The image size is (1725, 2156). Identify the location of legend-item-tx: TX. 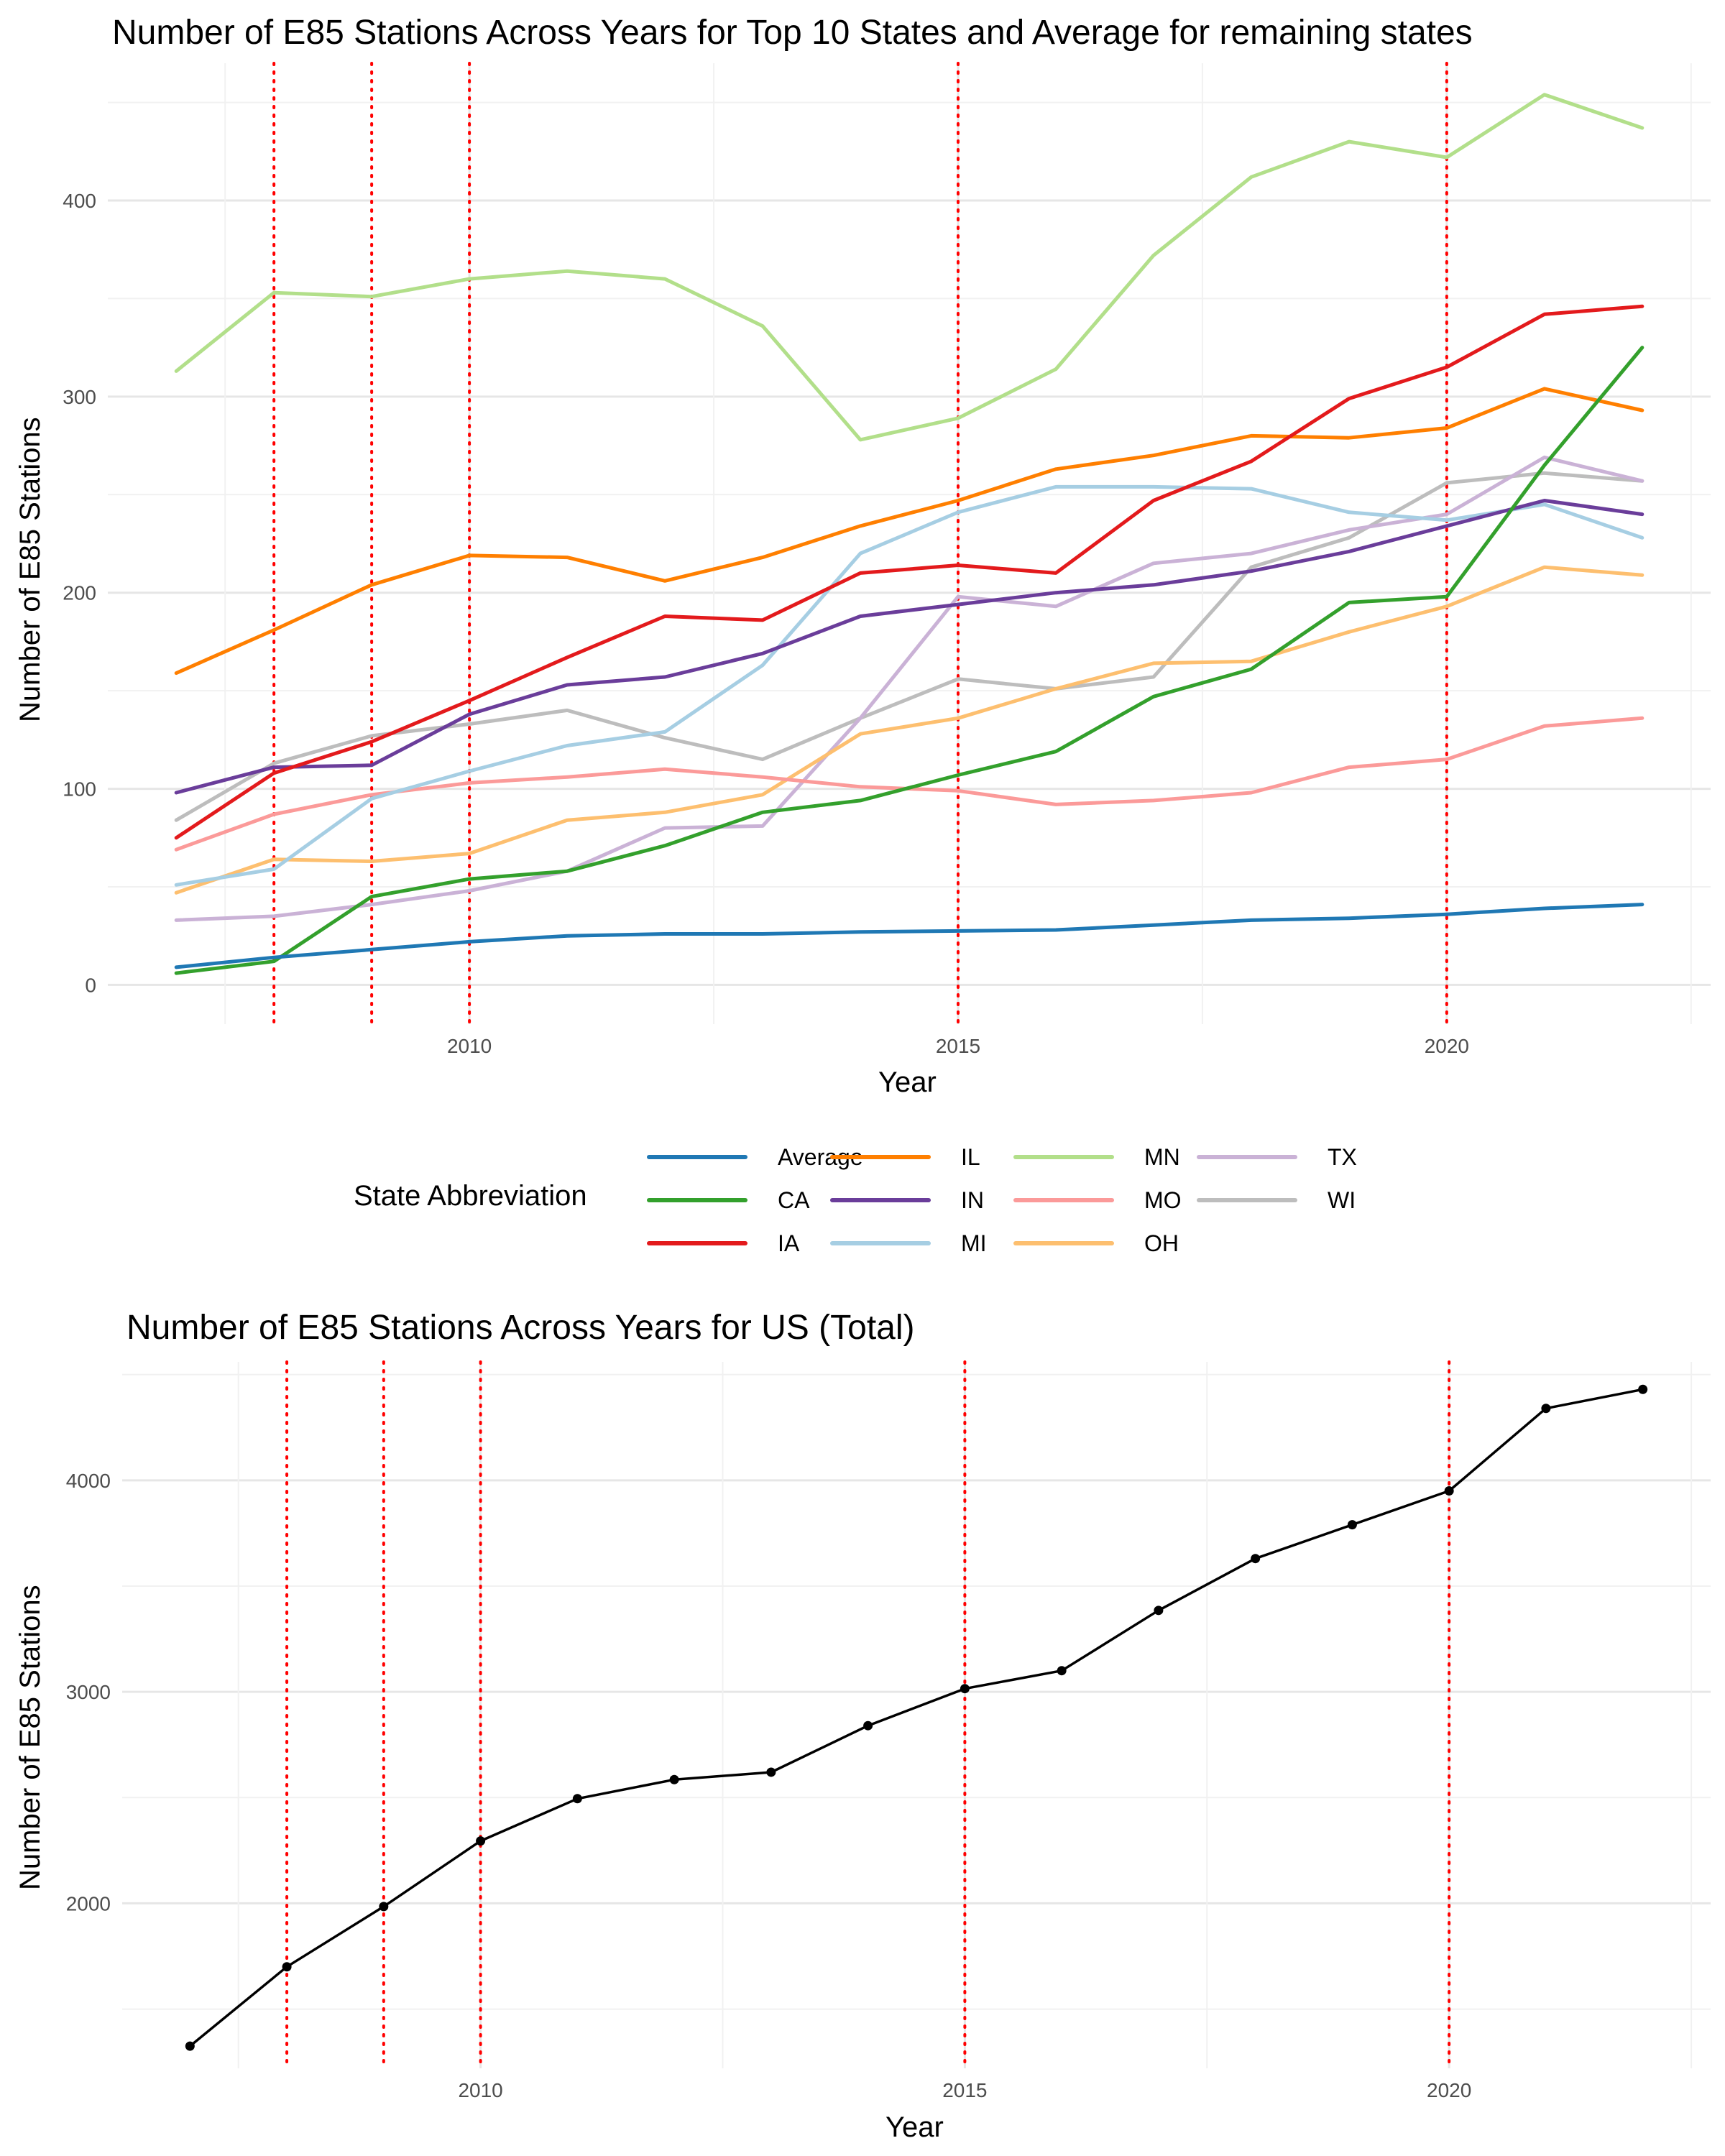
(1277, 1157).